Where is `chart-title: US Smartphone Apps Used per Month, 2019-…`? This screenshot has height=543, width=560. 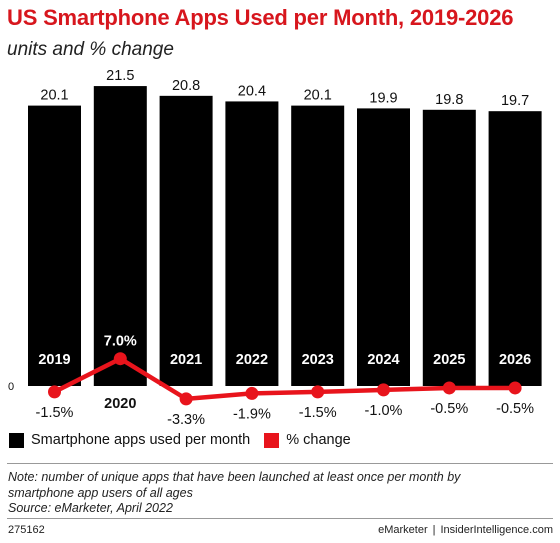 chart-title: US Smartphone Apps Used per Month, 2019-… is located at coordinates (260, 17).